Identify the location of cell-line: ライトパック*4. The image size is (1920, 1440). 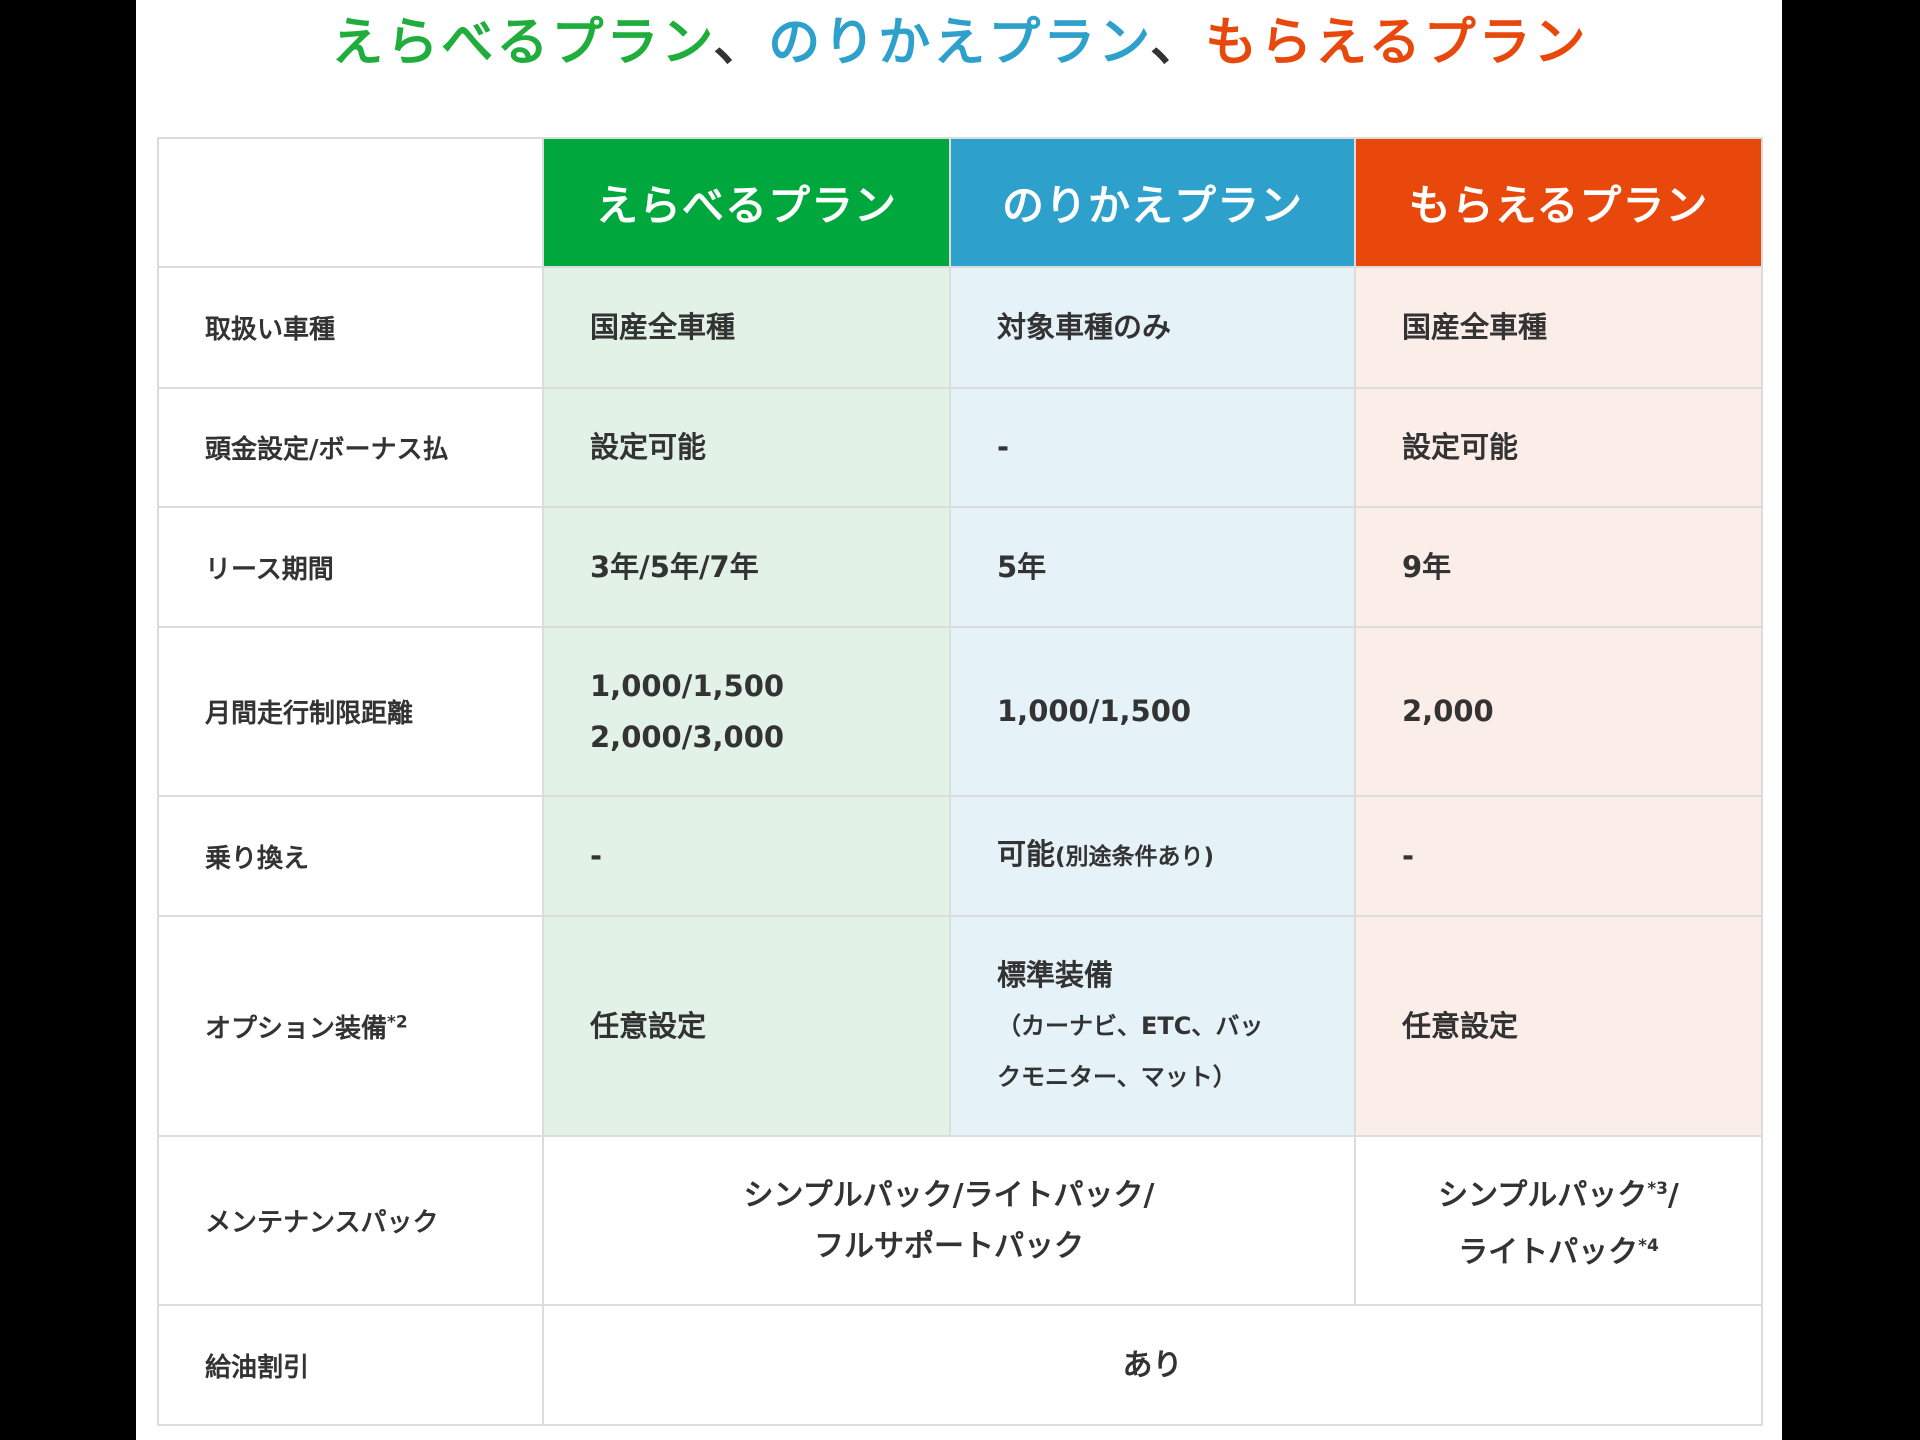
(1558, 1249).